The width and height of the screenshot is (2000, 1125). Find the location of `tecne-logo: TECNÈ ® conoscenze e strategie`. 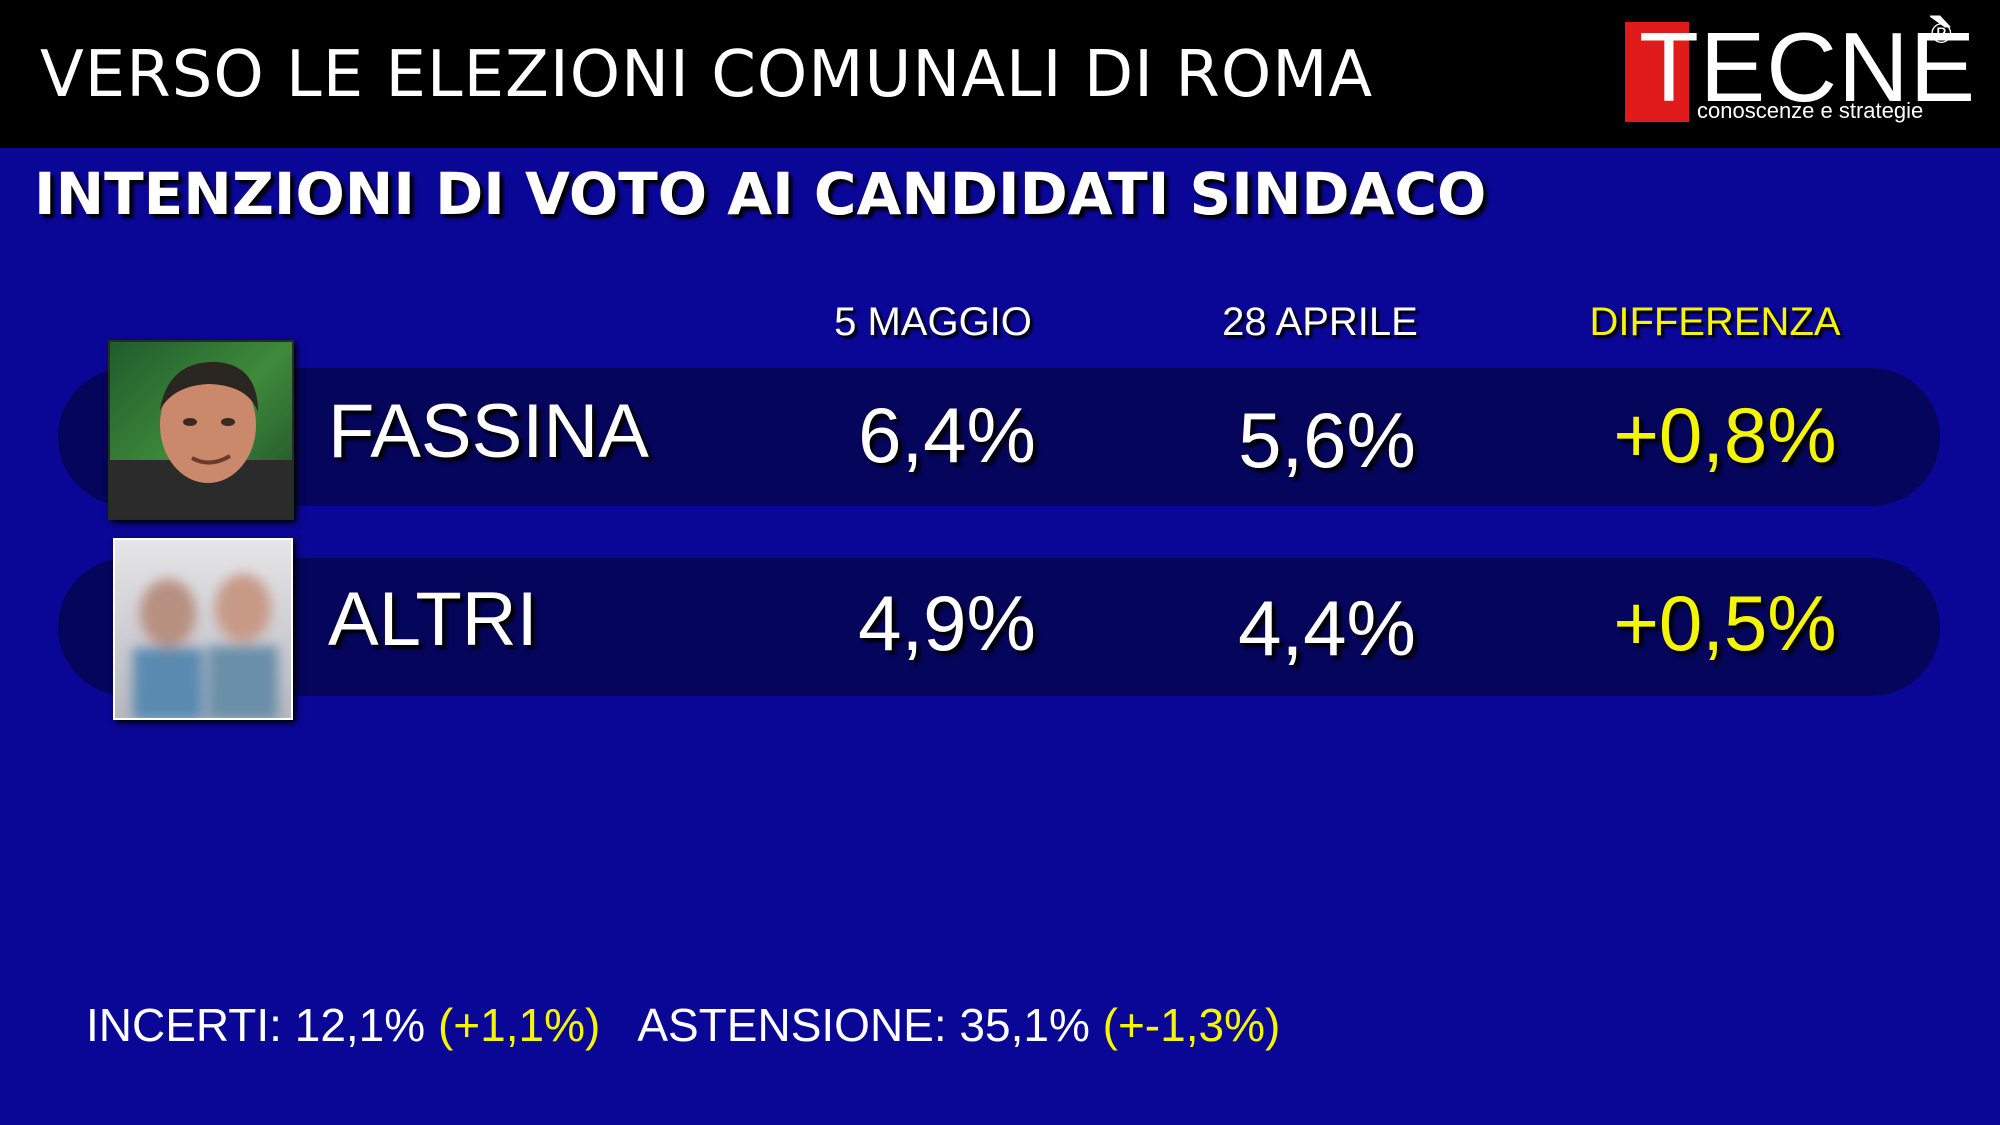

tecne-logo: TECNÈ ® conoscenze e strategie is located at coordinates (1800, 74).